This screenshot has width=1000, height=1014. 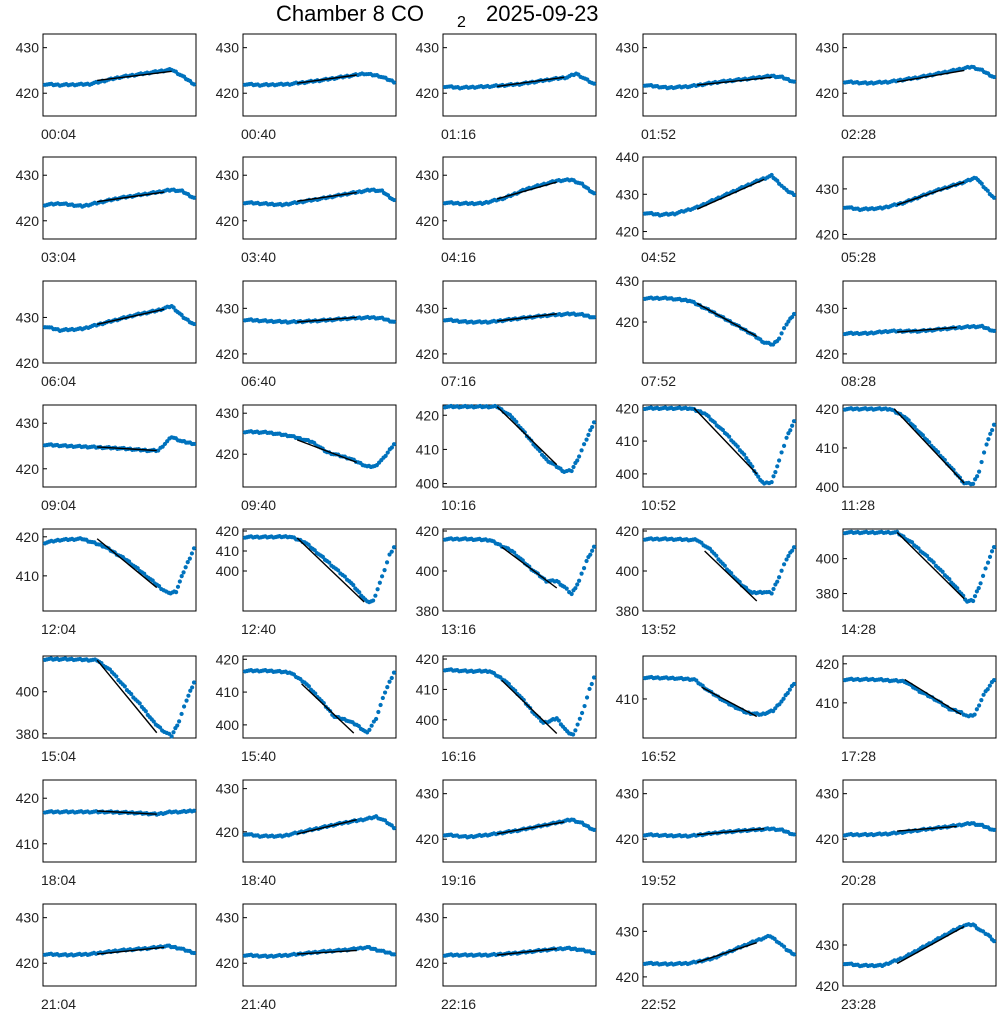 What do you see at coordinates (58, 381) in the screenshot?
I see `panel-time-label: 06:04` at bounding box center [58, 381].